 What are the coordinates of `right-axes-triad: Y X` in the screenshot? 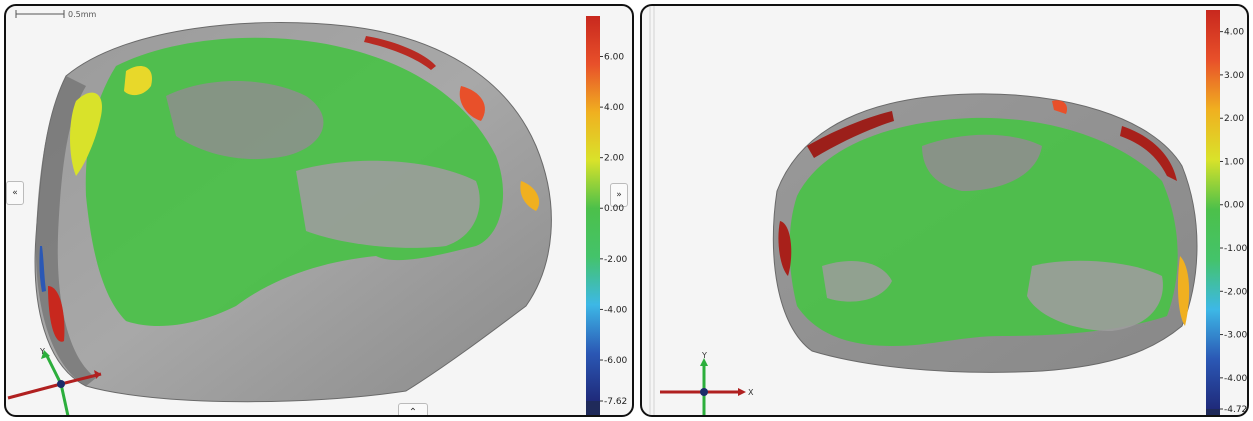 It's located at (707, 383).